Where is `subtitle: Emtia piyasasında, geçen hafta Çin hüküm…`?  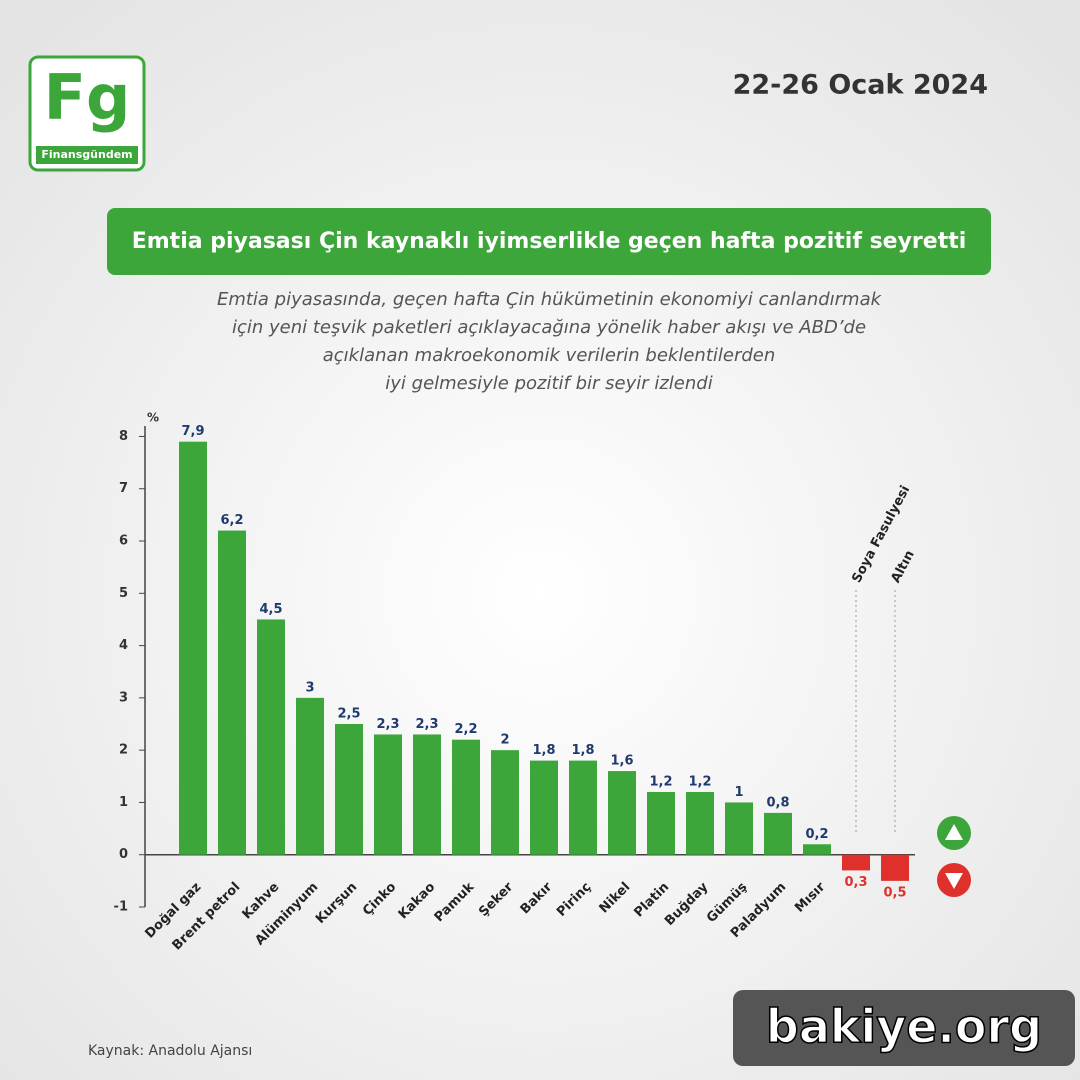 subtitle: Emtia piyasasında, geçen hafta Çin hüküm… is located at coordinates (550, 341).